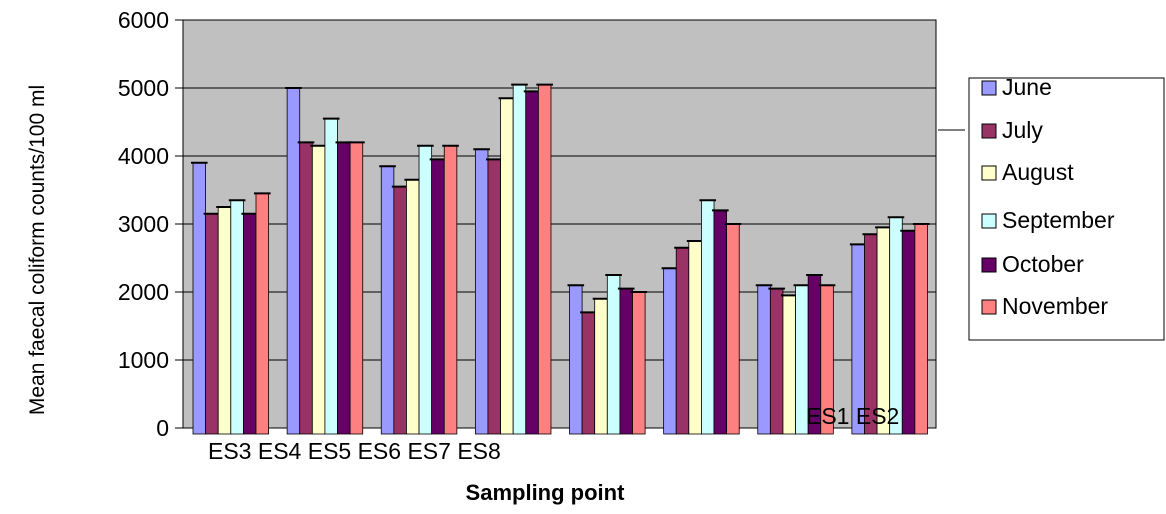  I want to click on bar-es4-june, so click(293, 261).